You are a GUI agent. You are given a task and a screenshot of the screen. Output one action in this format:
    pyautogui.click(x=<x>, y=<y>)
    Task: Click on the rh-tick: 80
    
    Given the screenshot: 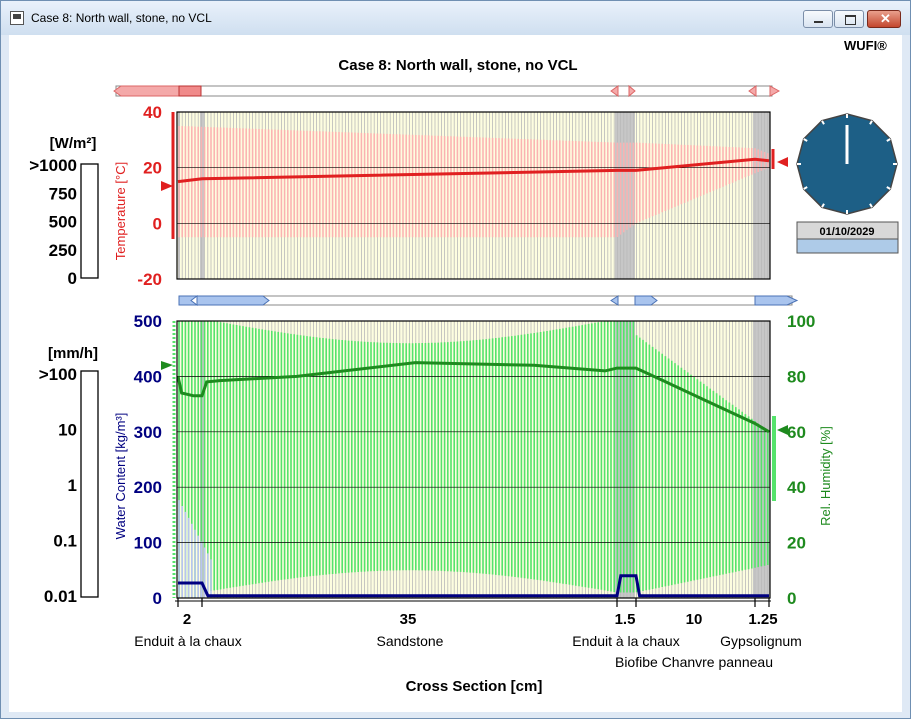 What is the action you would take?
    pyautogui.click(x=796, y=376)
    